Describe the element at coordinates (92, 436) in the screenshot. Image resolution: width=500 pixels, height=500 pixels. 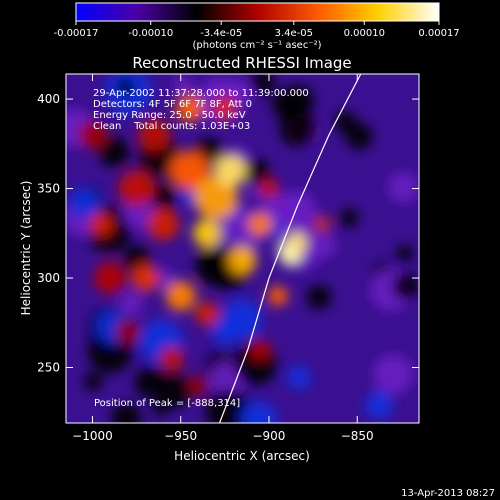
I see `x-tick-label: −1000` at that location.